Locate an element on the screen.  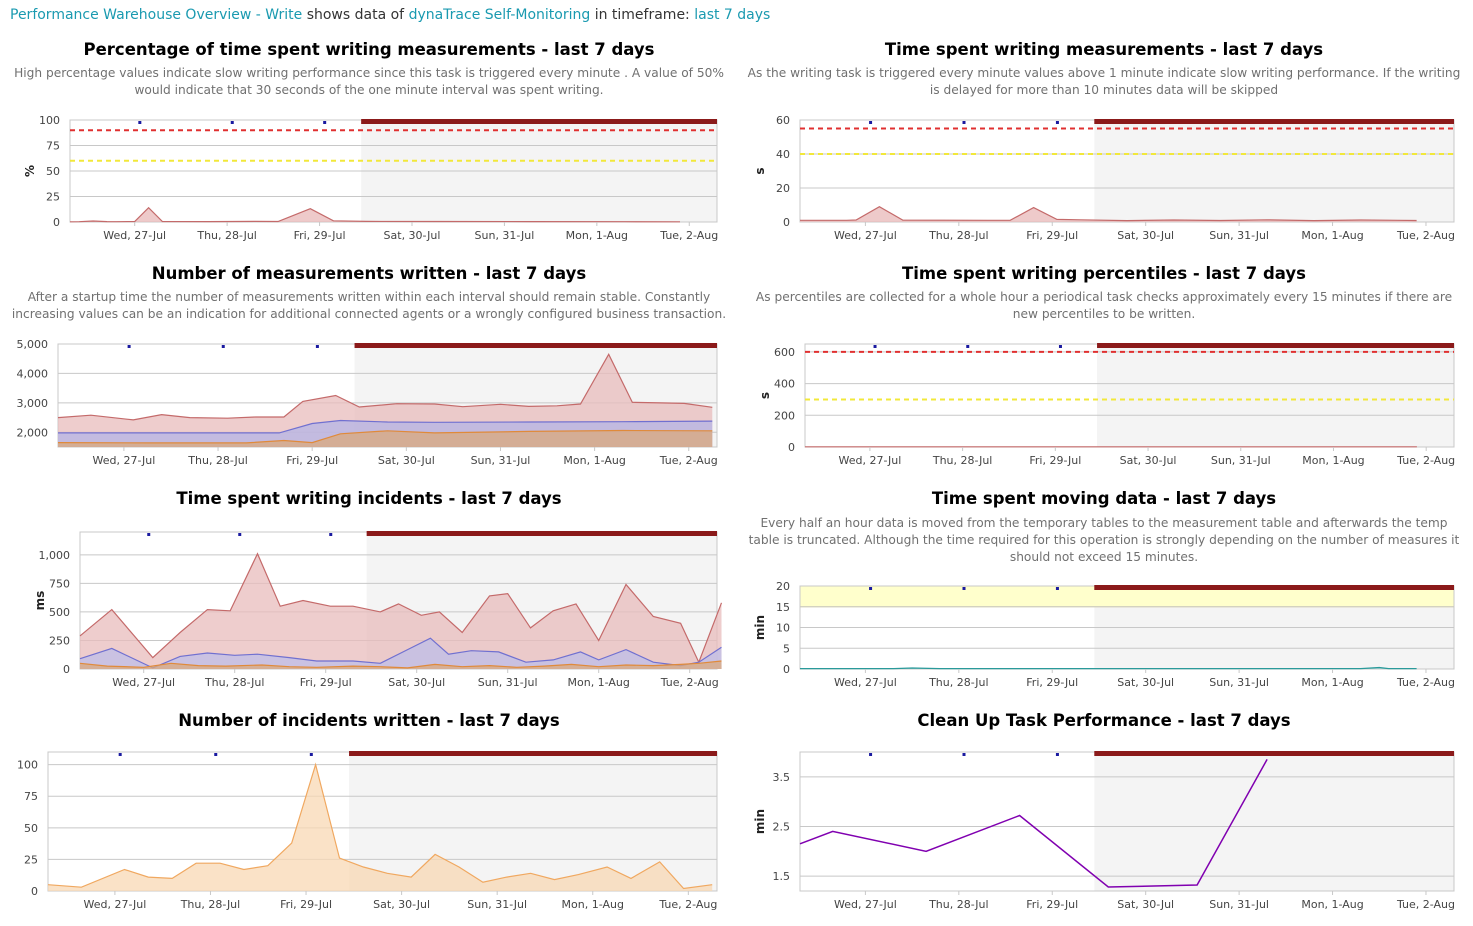
y-axis-label: % is located at coordinates (30, 171).